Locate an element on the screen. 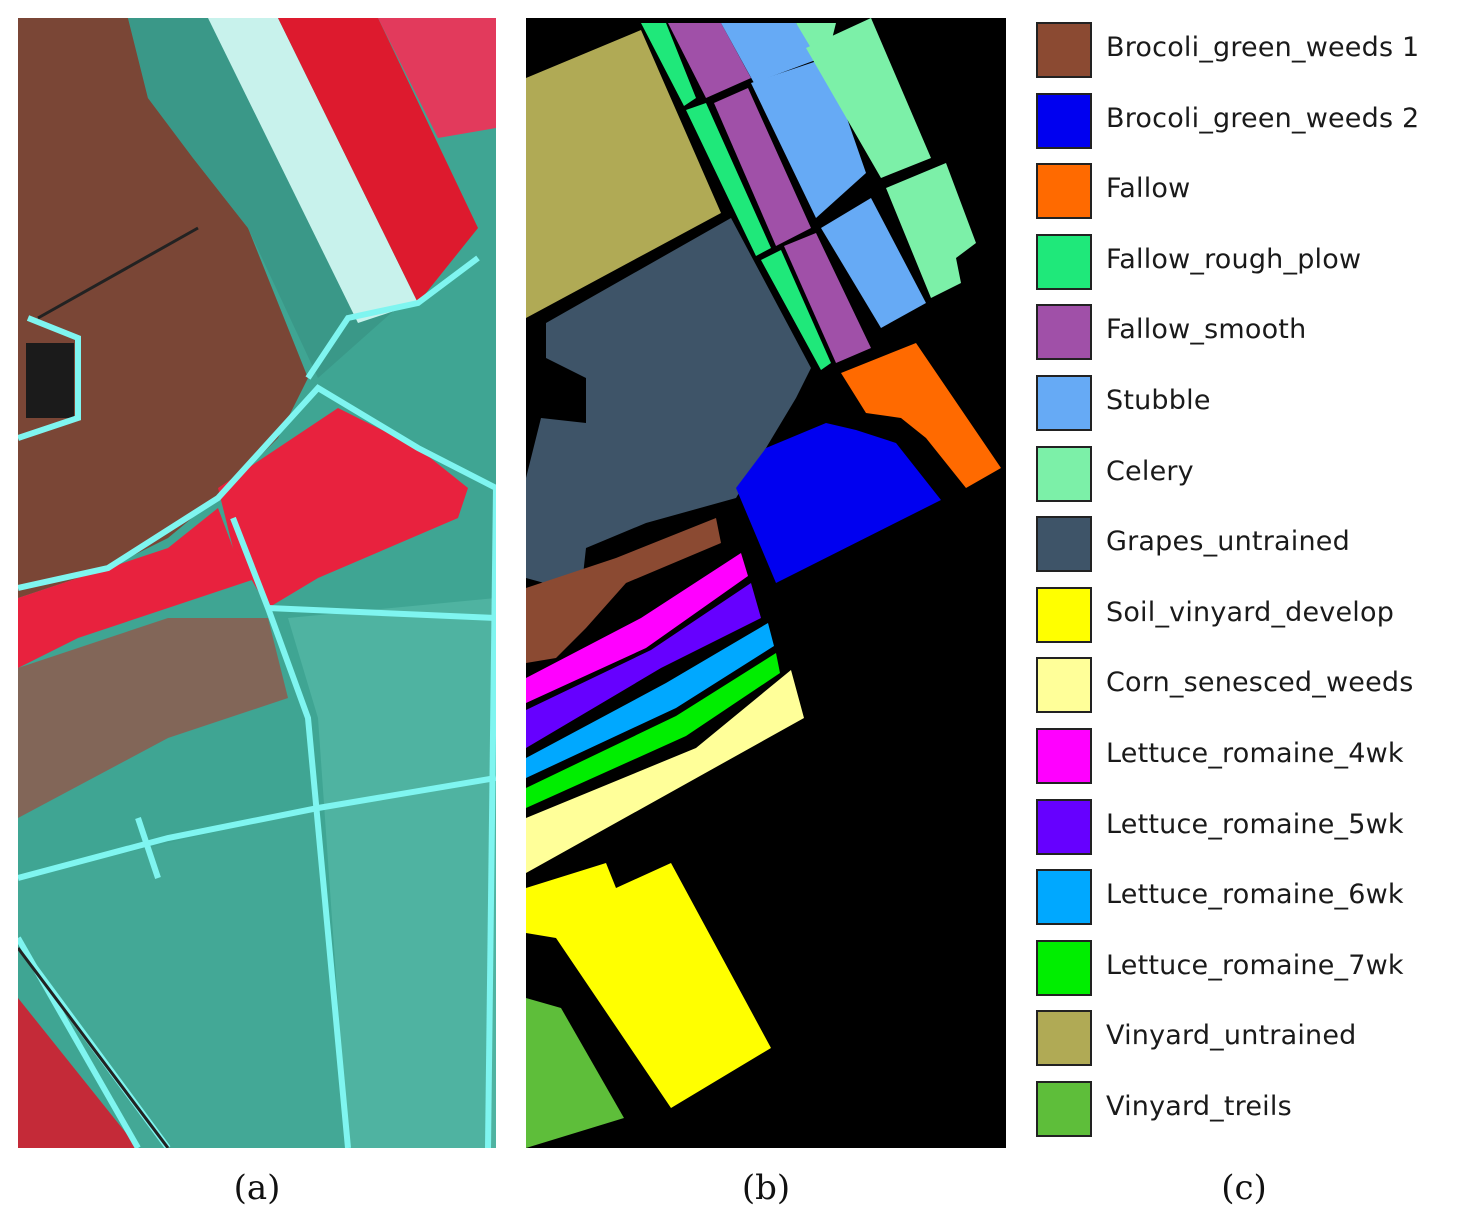  legend-label: Brocoli_green_weeds 2 is located at coordinates (1263, 118).